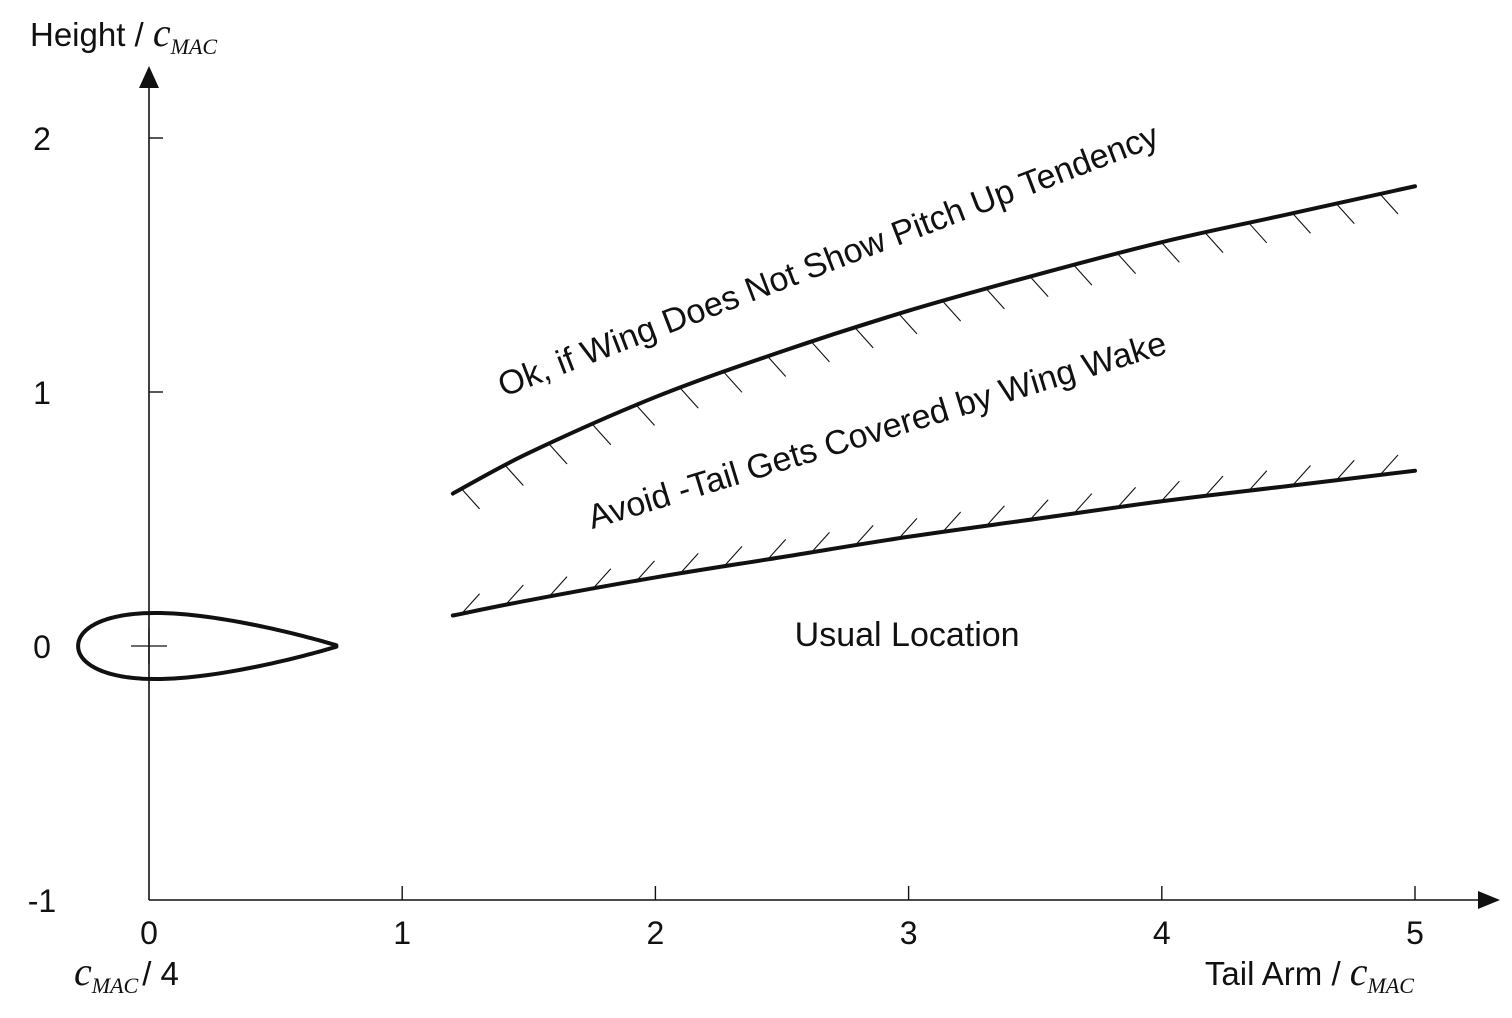 This screenshot has width=1512, height=1018. I want to click on y-axis-arrow, so click(149, 77).